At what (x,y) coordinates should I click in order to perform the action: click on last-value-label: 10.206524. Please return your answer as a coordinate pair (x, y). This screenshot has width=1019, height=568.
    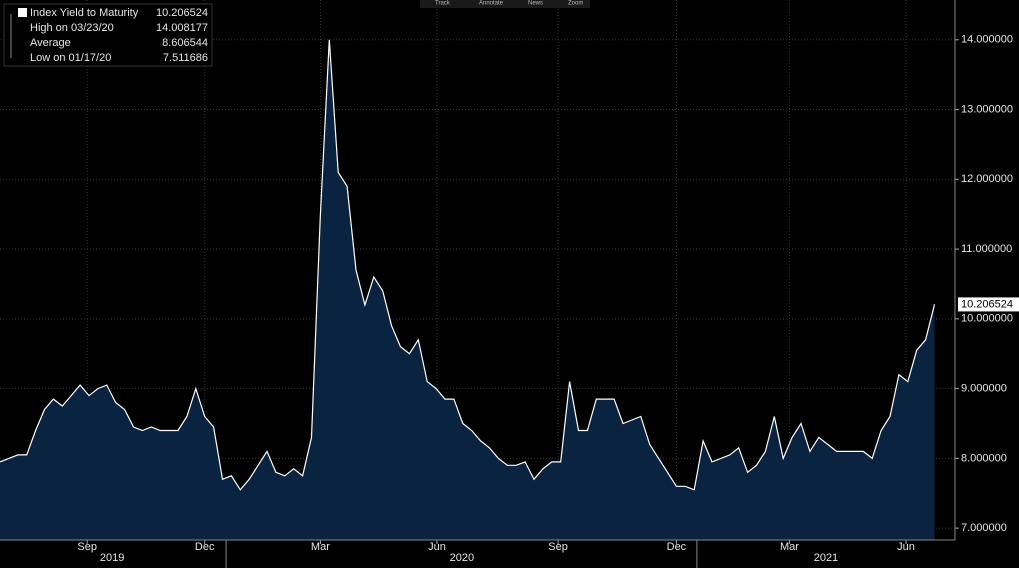
    Looking at the image, I should click on (987, 304).